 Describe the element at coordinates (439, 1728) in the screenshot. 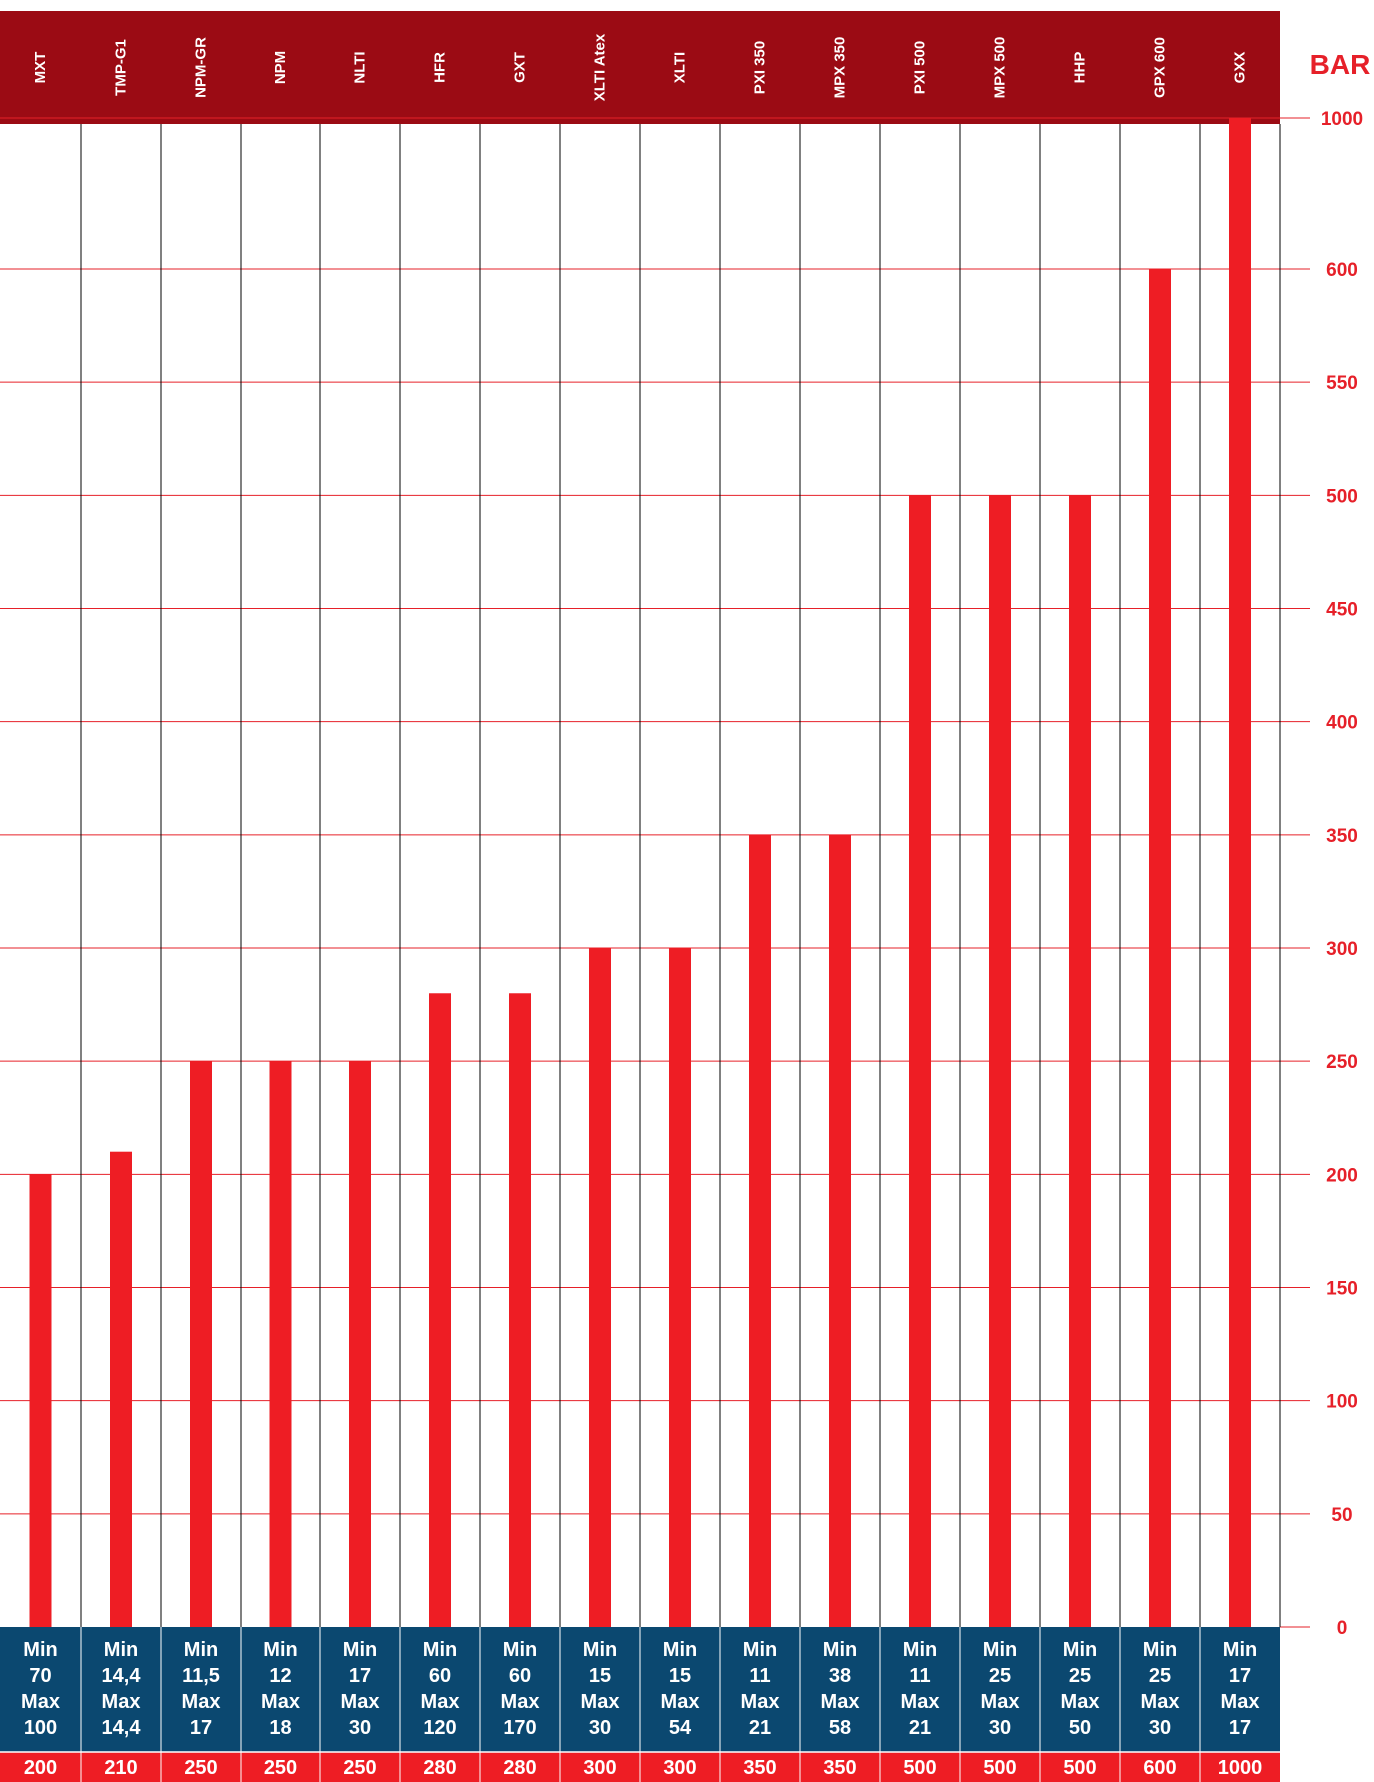

I see `range-label: 120` at that location.